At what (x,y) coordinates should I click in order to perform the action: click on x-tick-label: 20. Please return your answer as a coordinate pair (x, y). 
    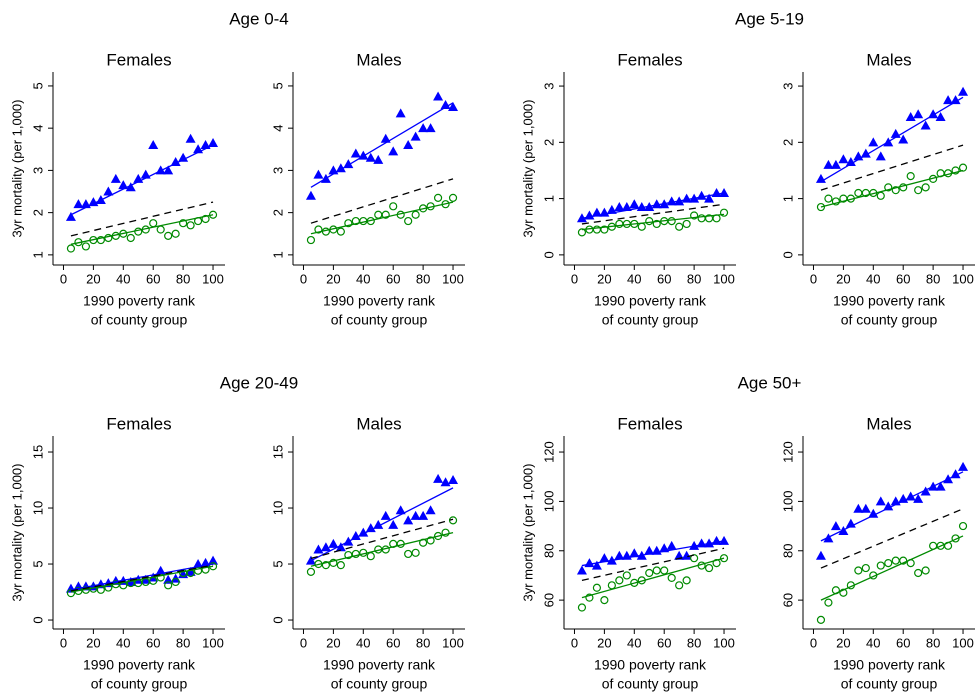
    Looking at the image, I should click on (843, 642).